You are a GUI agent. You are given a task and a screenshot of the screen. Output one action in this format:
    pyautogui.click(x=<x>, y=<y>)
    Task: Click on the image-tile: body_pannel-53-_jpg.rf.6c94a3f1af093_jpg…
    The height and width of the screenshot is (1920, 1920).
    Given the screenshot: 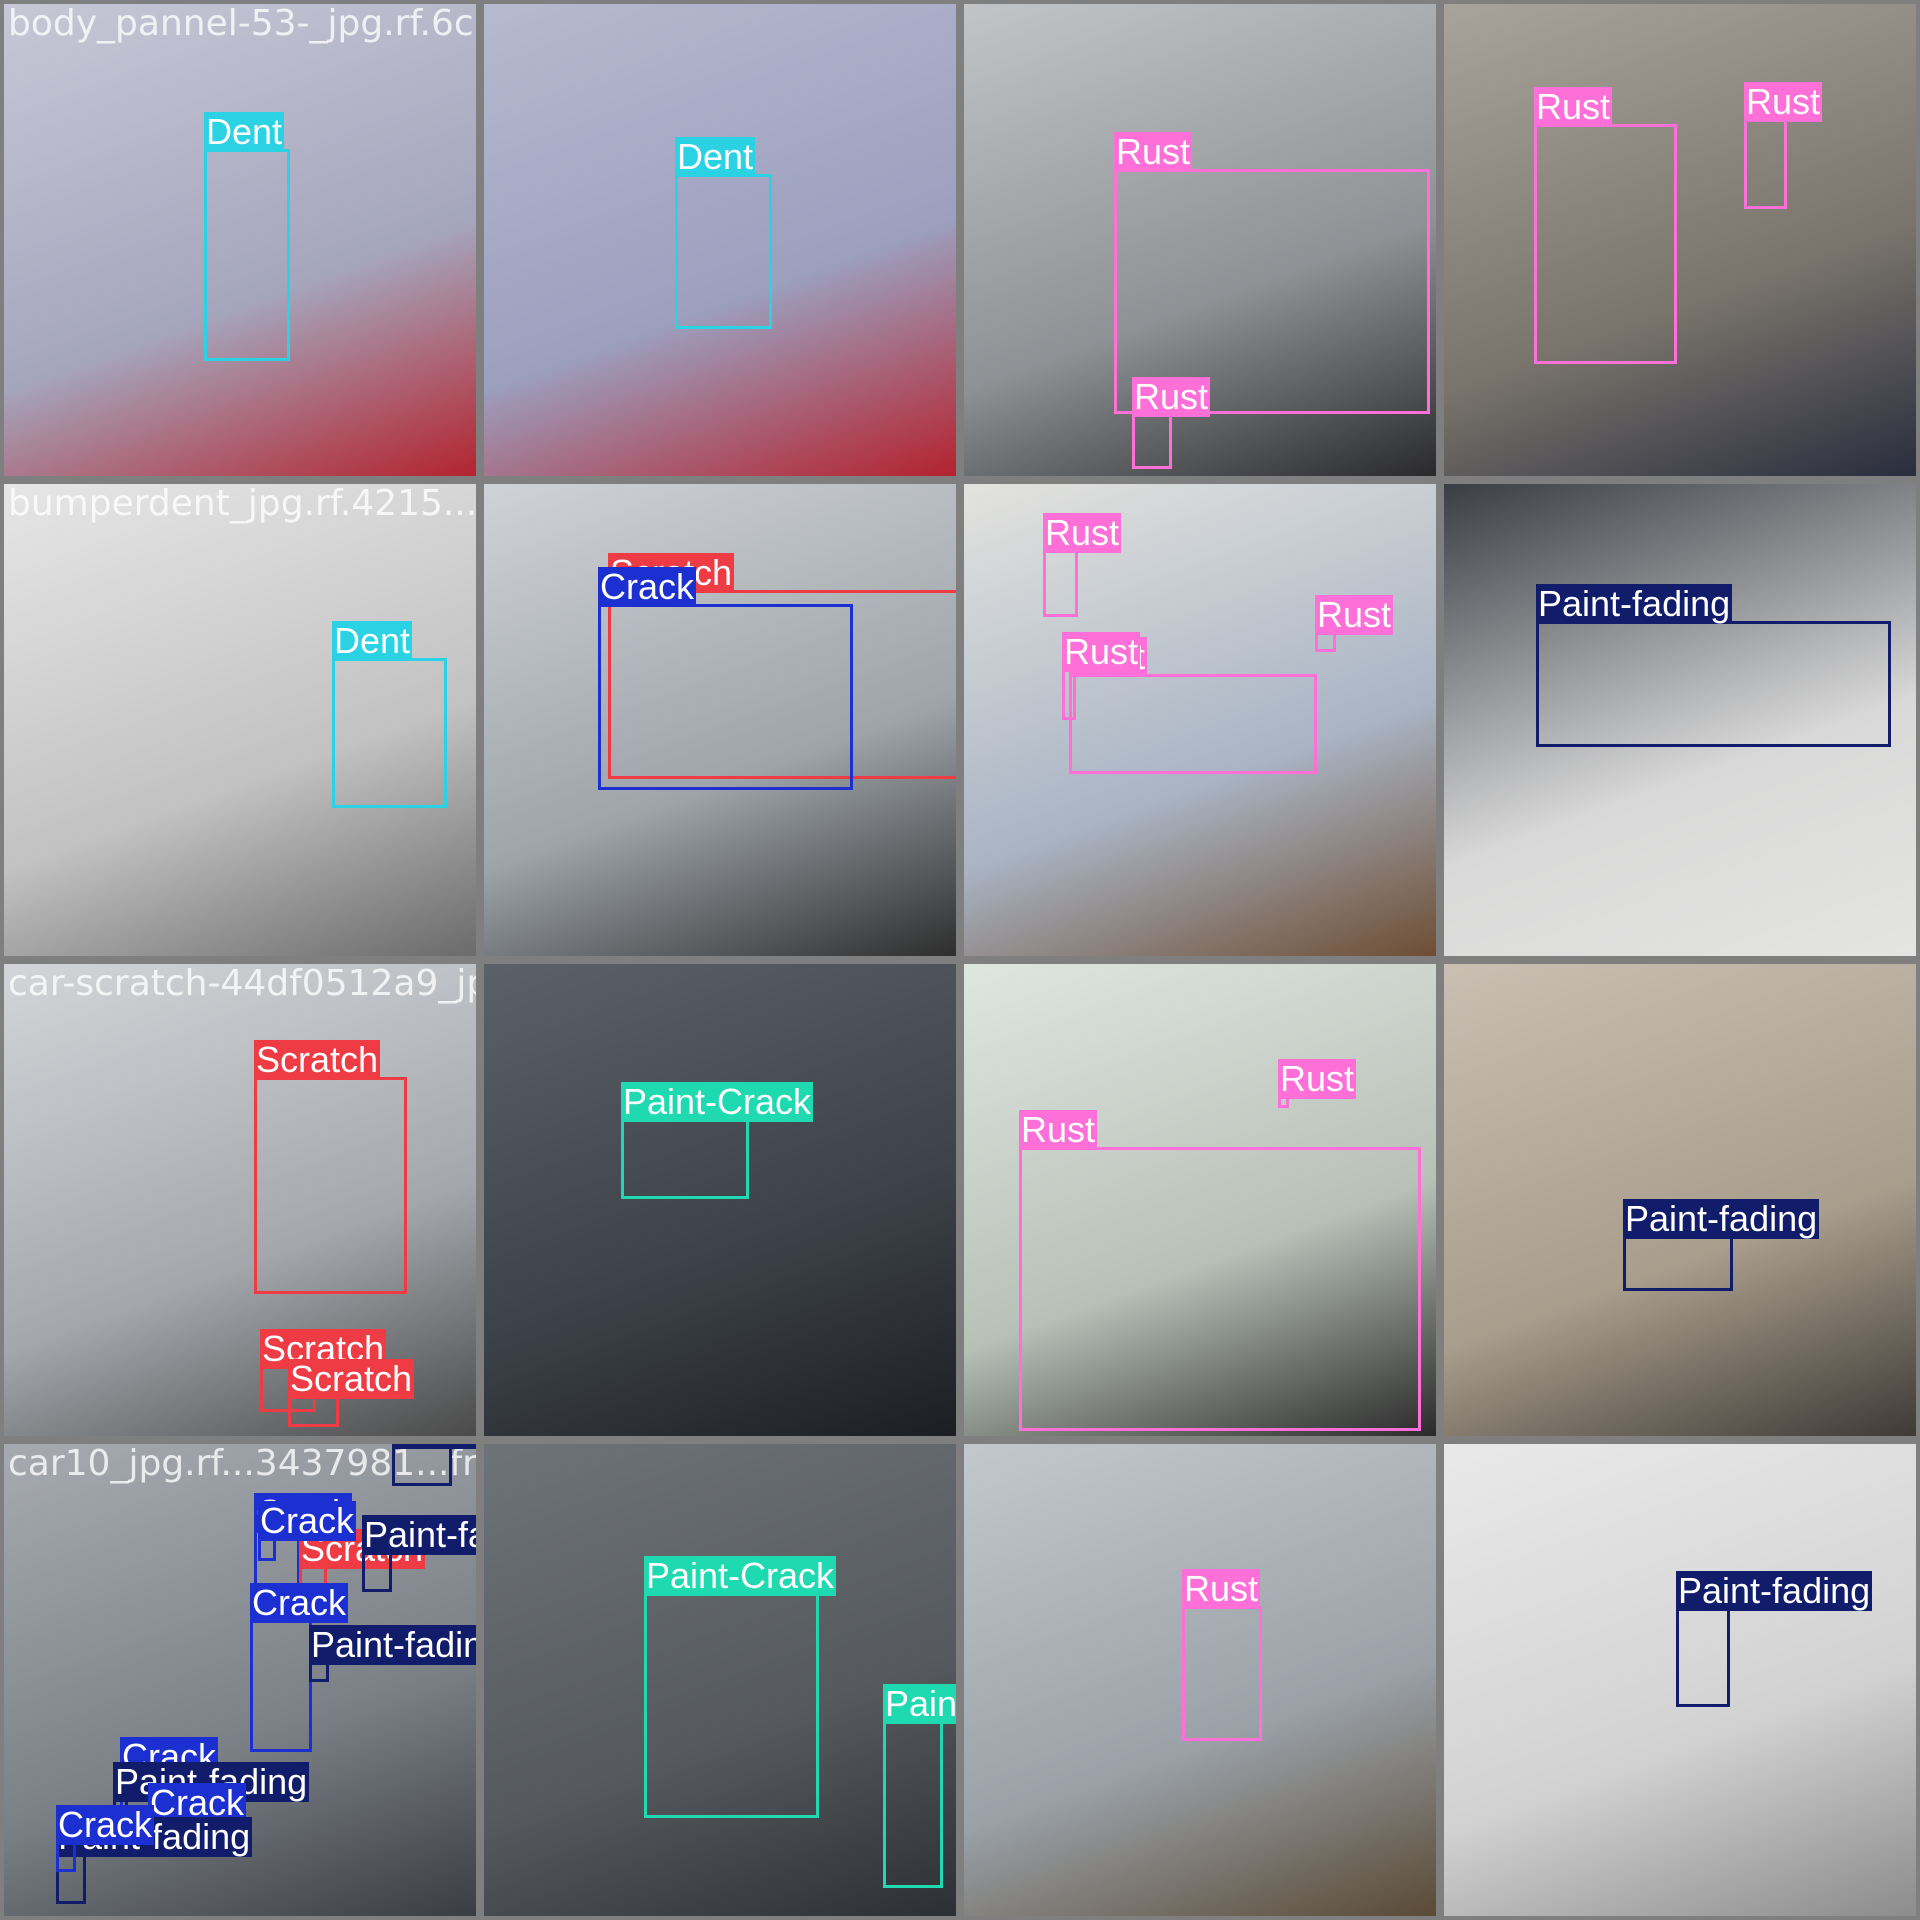 What is the action you would take?
    pyautogui.click(x=240, y=240)
    